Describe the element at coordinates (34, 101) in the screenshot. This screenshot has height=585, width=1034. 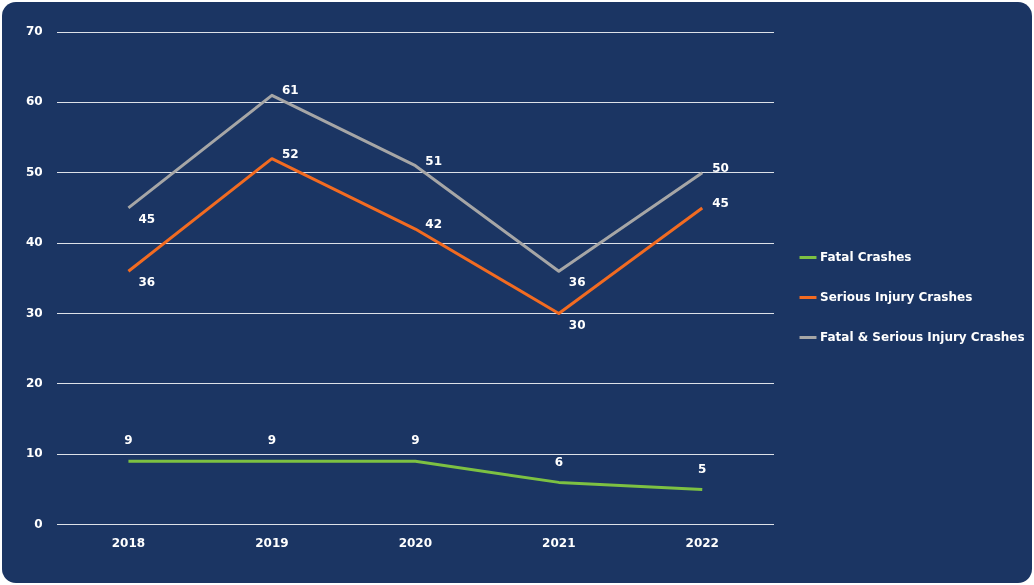
I see `y-tick-label: 60` at that location.